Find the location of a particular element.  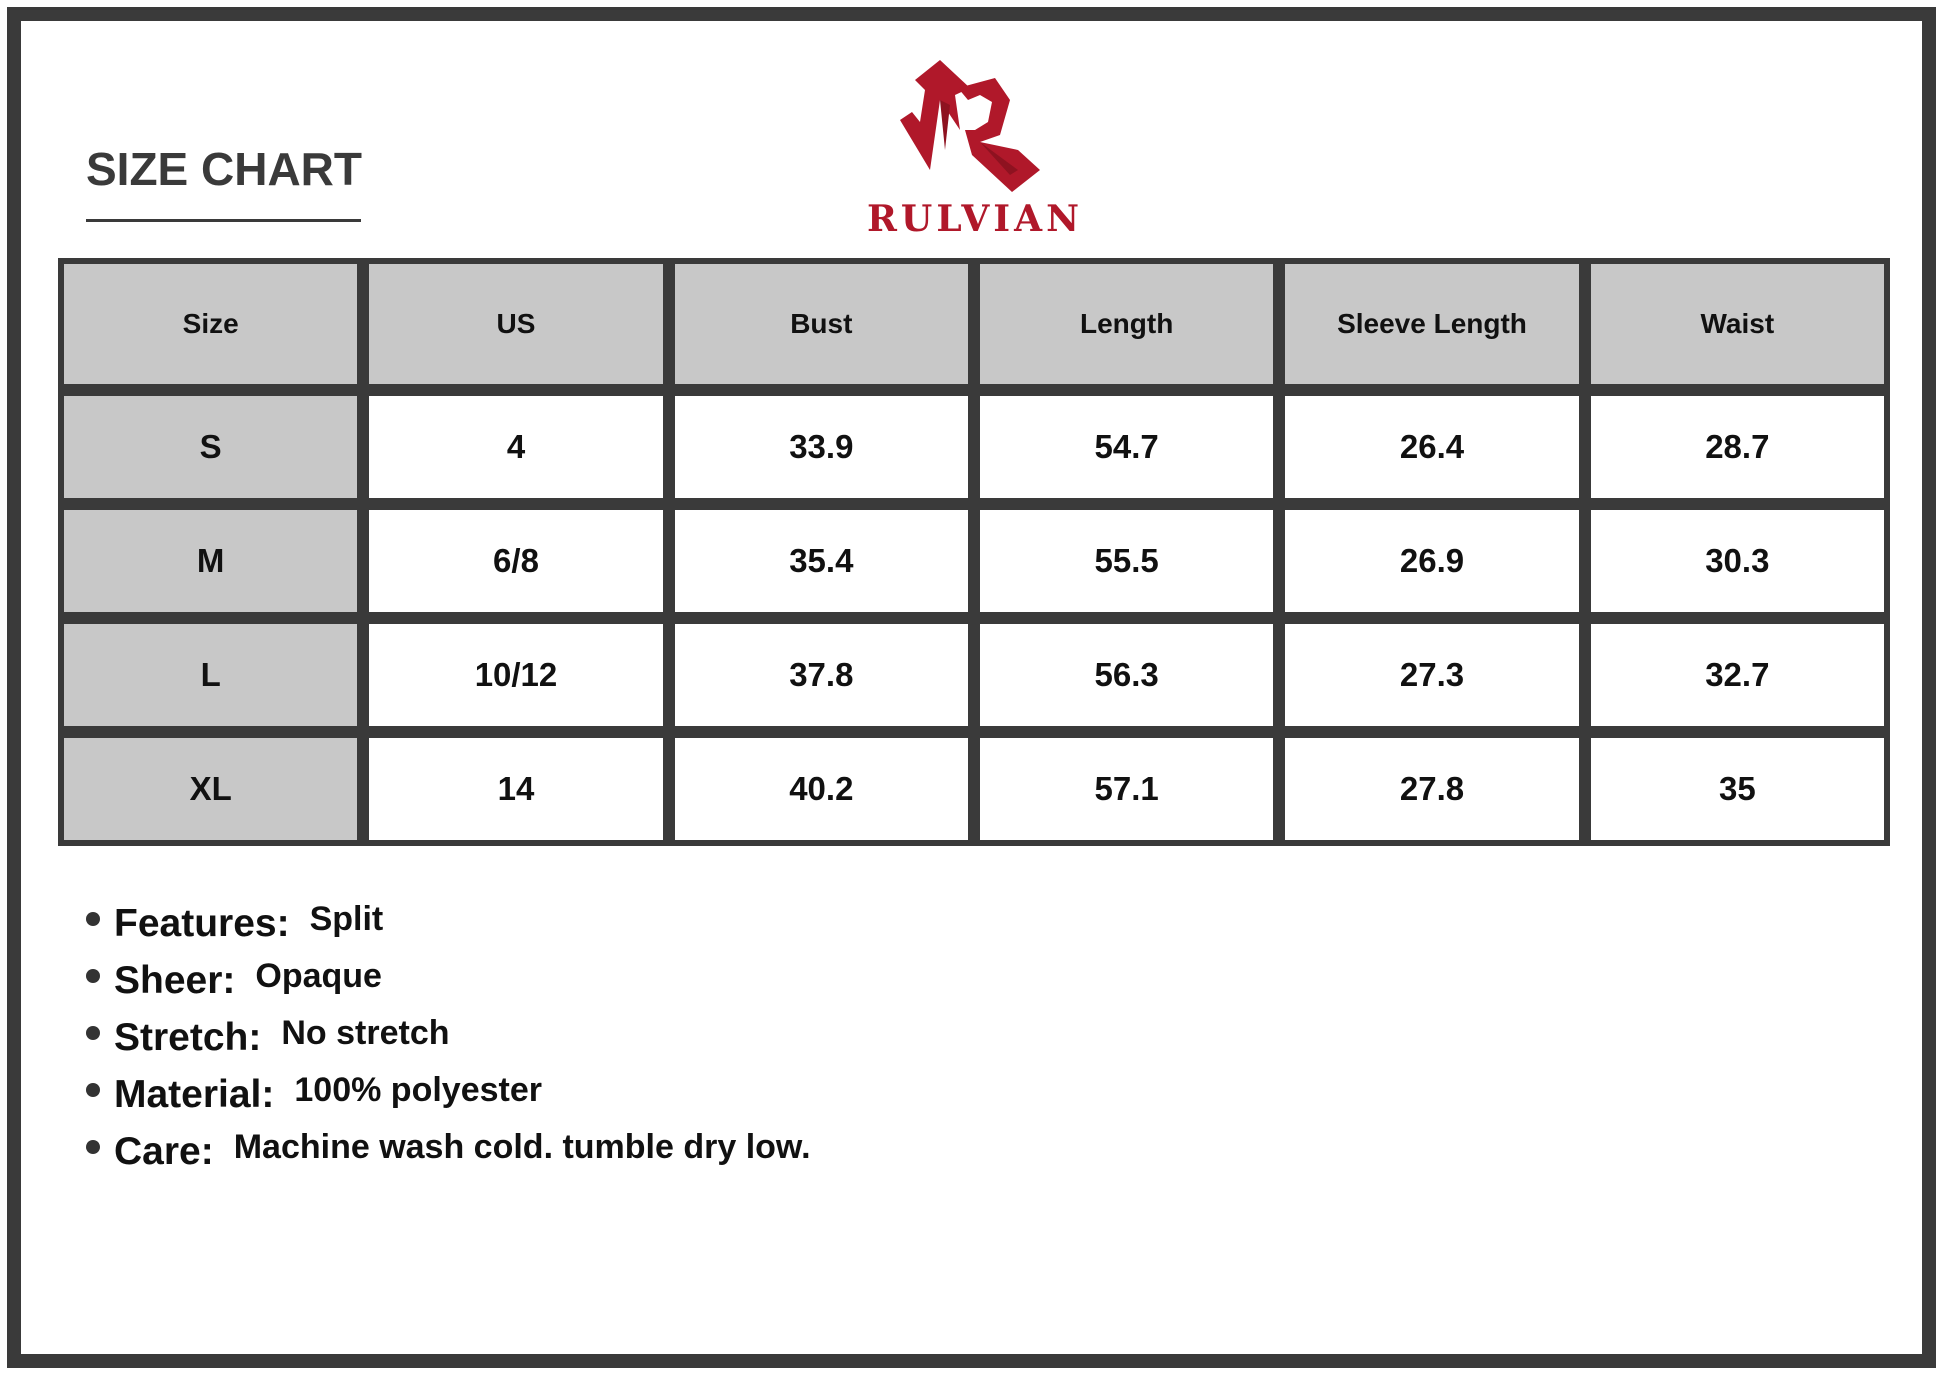

title-underline is located at coordinates (223, 220).